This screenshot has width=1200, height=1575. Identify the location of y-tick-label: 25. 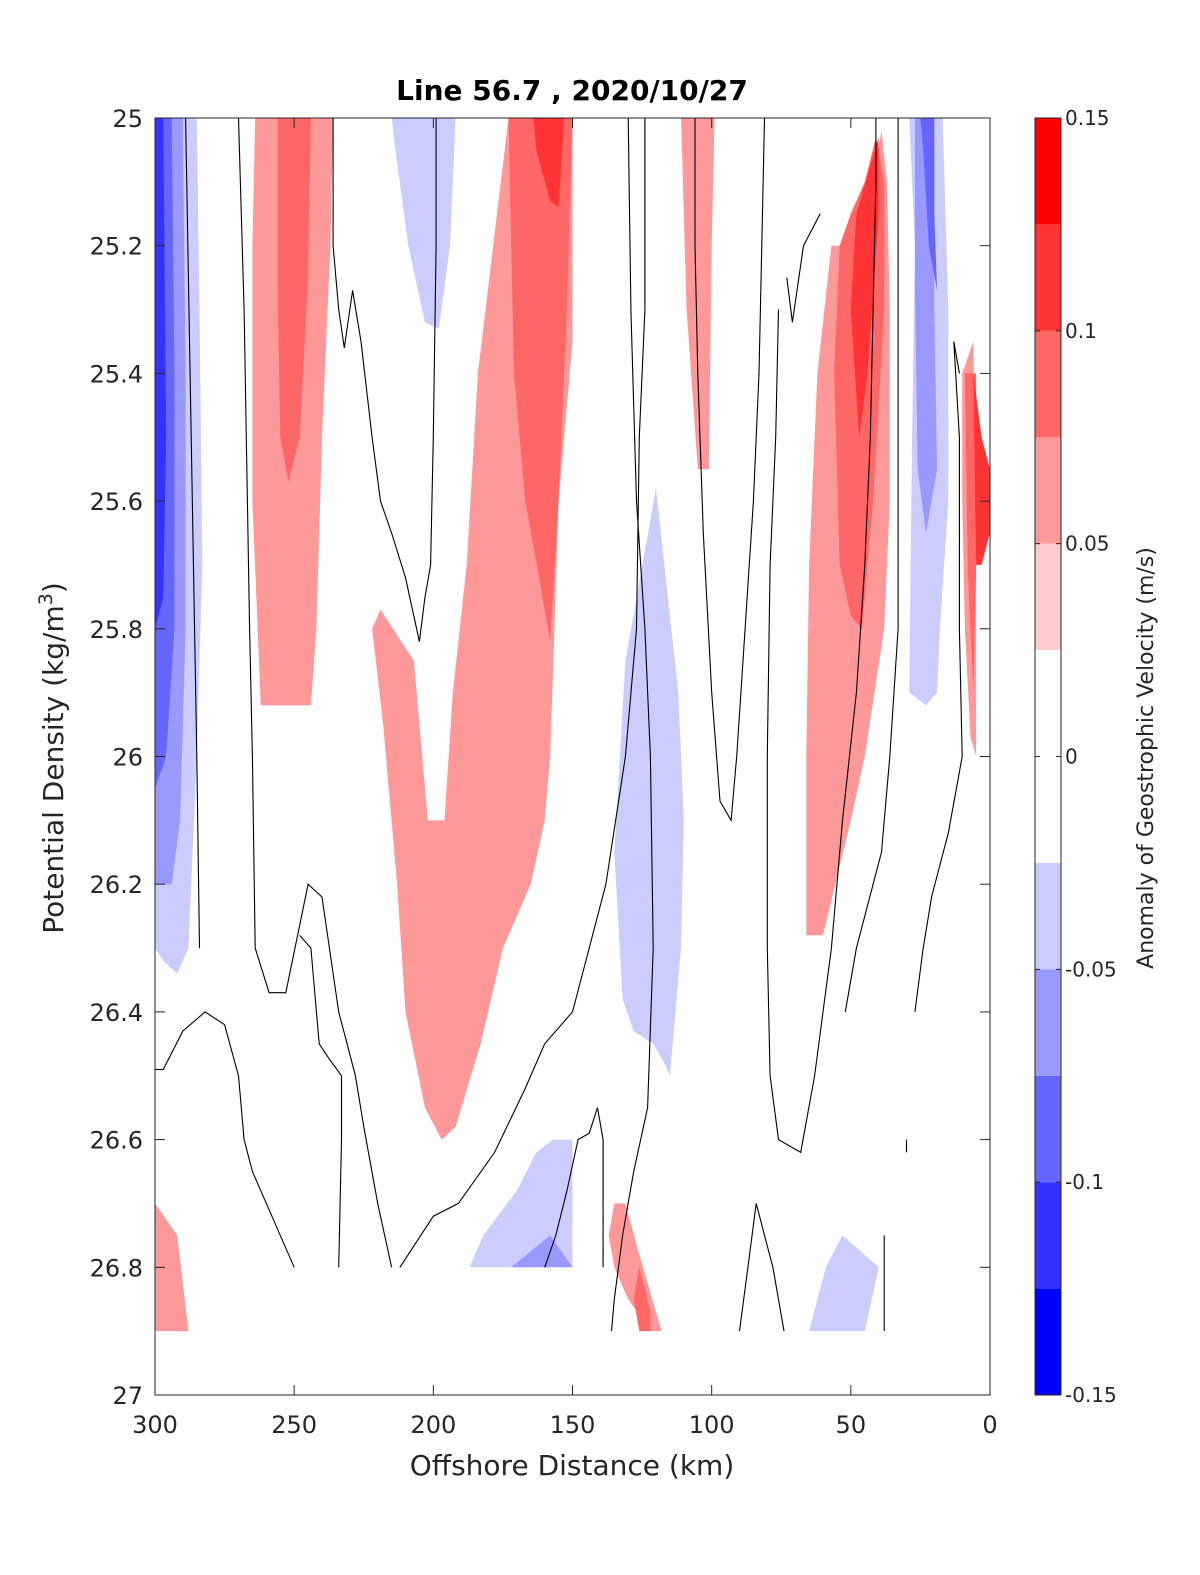
(127, 119).